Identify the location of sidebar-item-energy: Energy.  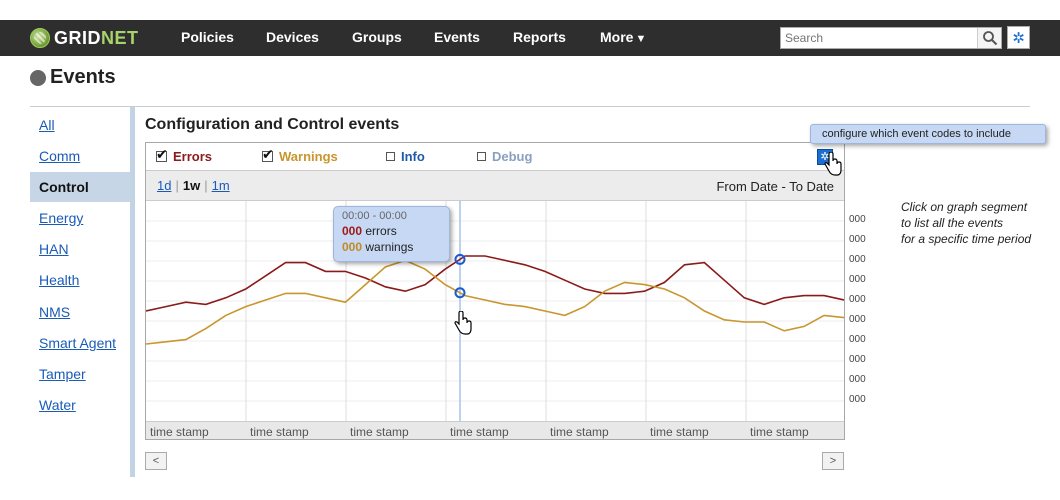
(61, 218).